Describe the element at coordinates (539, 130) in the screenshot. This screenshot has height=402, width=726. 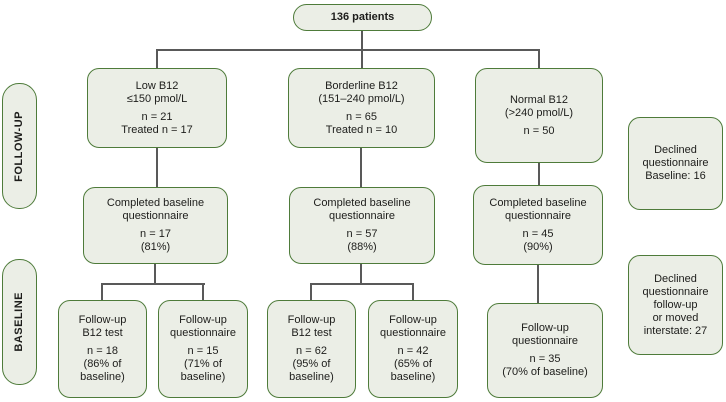
I see `node-stat-line: n = 50` at that location.